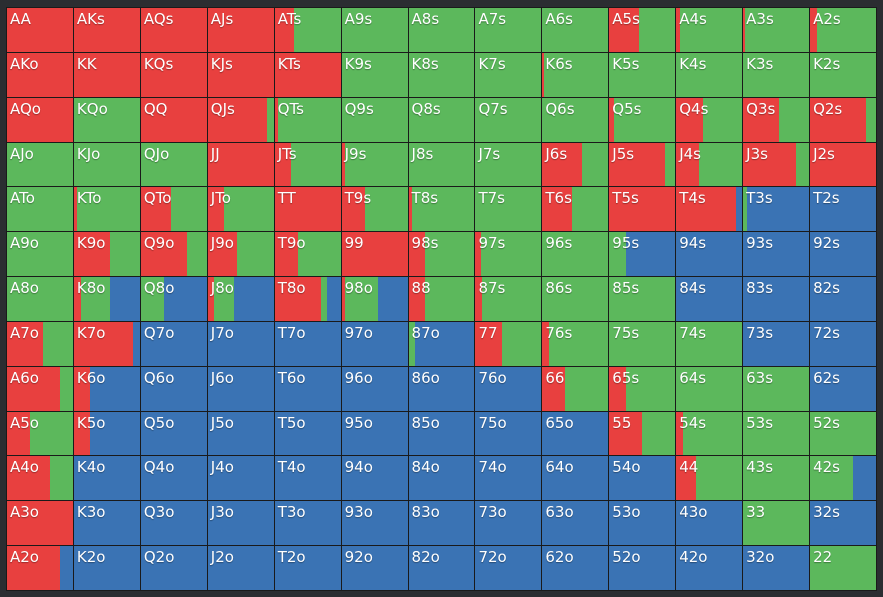 This screenshot has width=883, height=597. Describe the element at coordinates (240, 254) in the screenshot. I see `hand-cell: J9o` at that location.